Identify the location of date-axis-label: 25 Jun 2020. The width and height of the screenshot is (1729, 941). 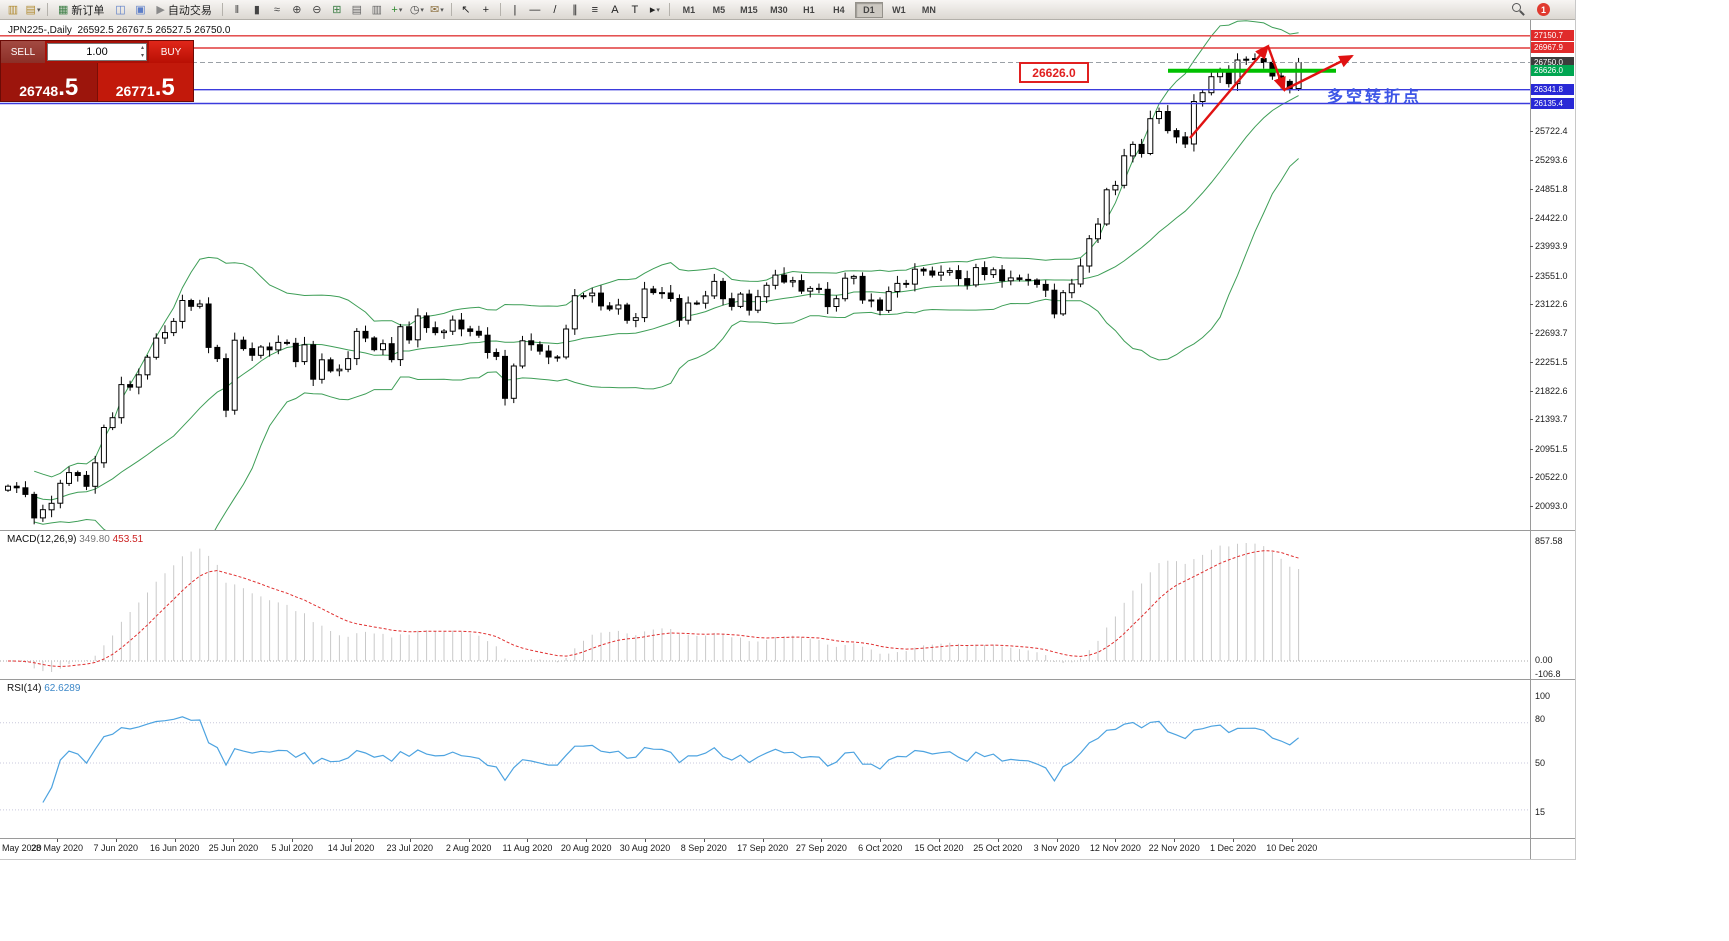
(233, 848).